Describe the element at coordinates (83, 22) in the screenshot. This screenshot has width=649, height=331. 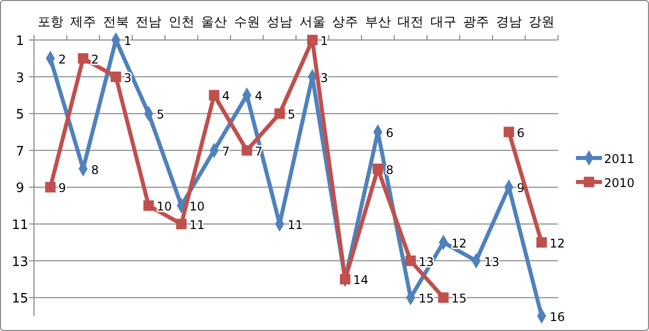
I see `x-tick-label: 제주` at that location.